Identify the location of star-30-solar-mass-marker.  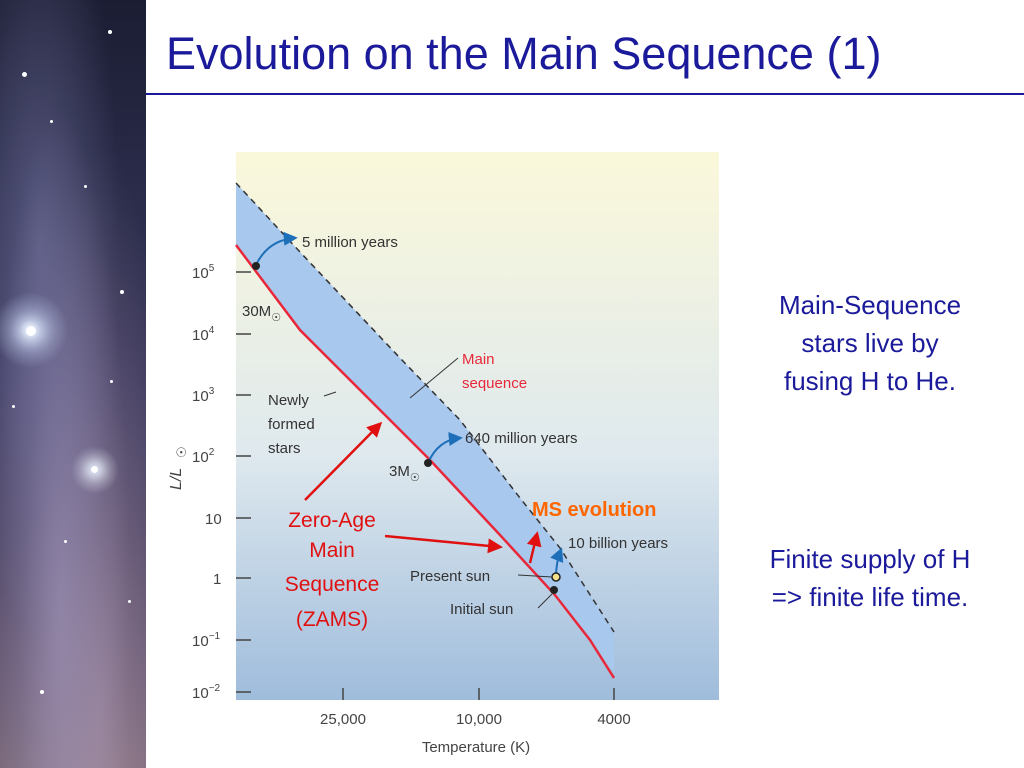
(256, 266).